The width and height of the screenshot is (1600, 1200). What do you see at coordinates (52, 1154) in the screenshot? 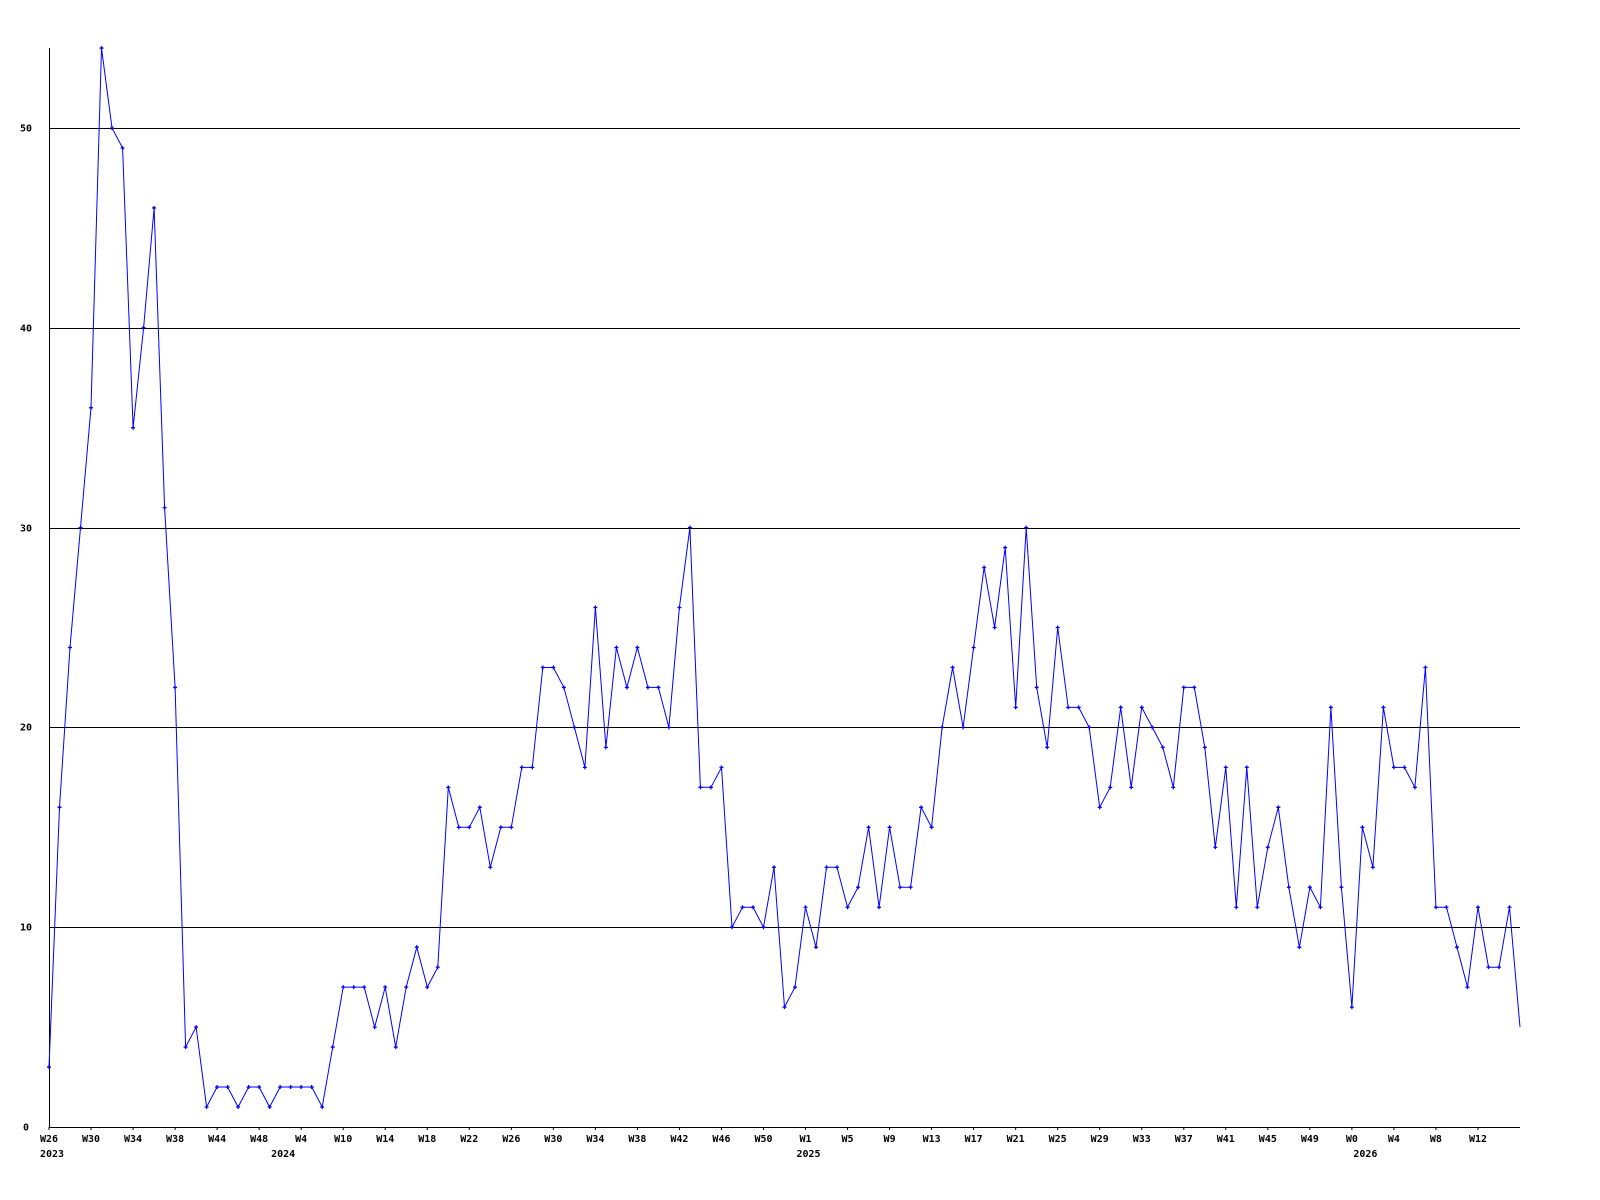
I see `year-label: 2023` at bounding box center [52, 1154].